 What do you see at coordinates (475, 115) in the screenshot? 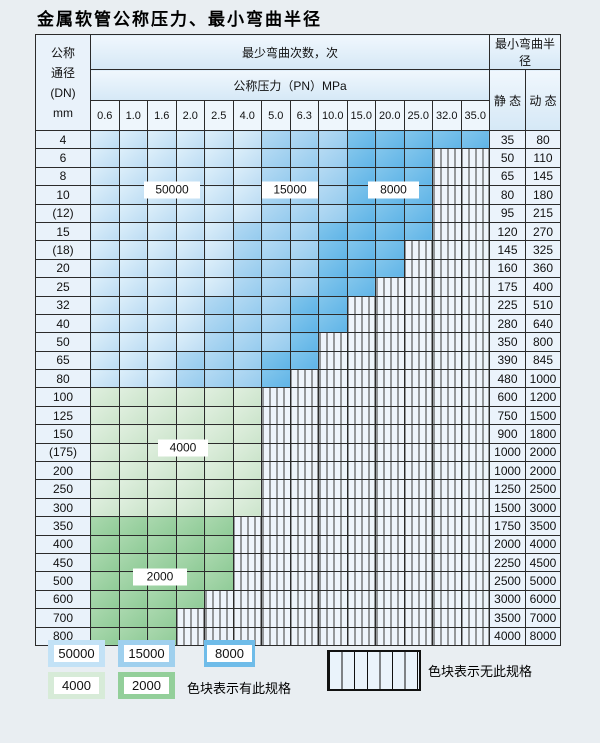
I see `header-pressure-value: 35.0` at bounding box center [475, 115].